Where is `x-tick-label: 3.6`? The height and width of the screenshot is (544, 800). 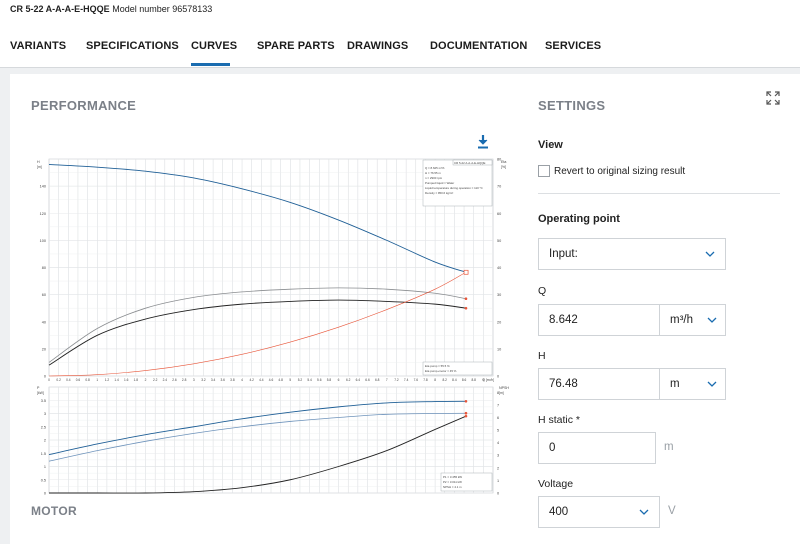 x-tick-label: 3.6 is located at coordinates (223, 380).